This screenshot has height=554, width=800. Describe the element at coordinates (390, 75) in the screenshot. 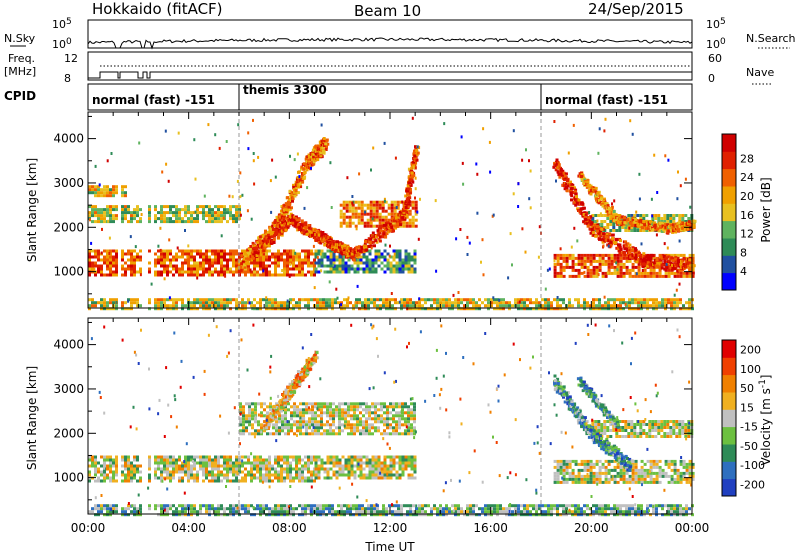

I see `freq-trace` at that location.